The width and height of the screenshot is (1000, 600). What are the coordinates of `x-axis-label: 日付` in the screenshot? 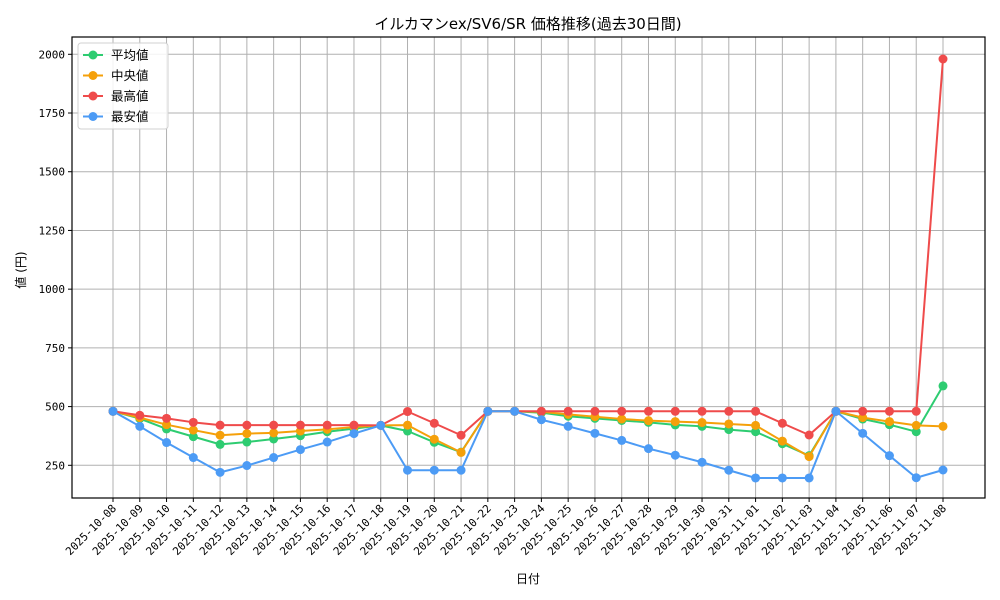 It's located at (528, 579).